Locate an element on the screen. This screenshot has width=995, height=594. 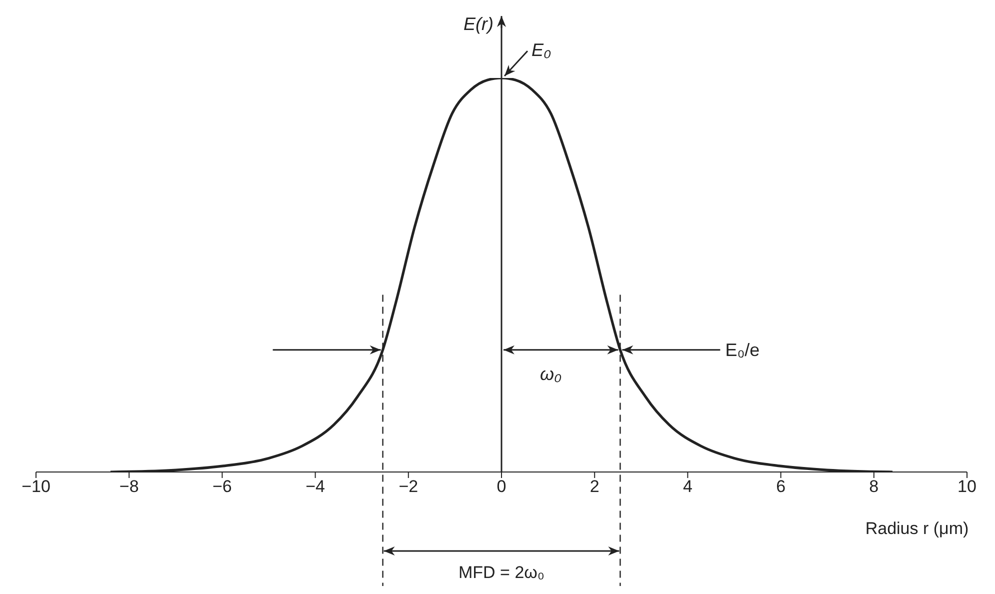
x-tick-label: −2 is located at coordinates (408, 486).